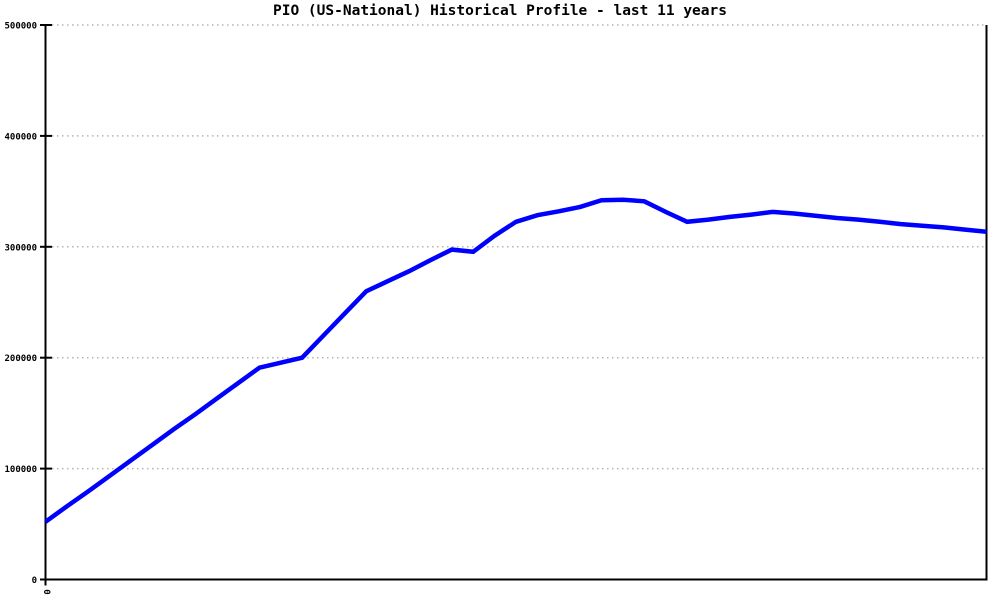 The height and width of the screenshot is (600, 1000). I want to click on y-tick-label: 0, so click(34, 581).